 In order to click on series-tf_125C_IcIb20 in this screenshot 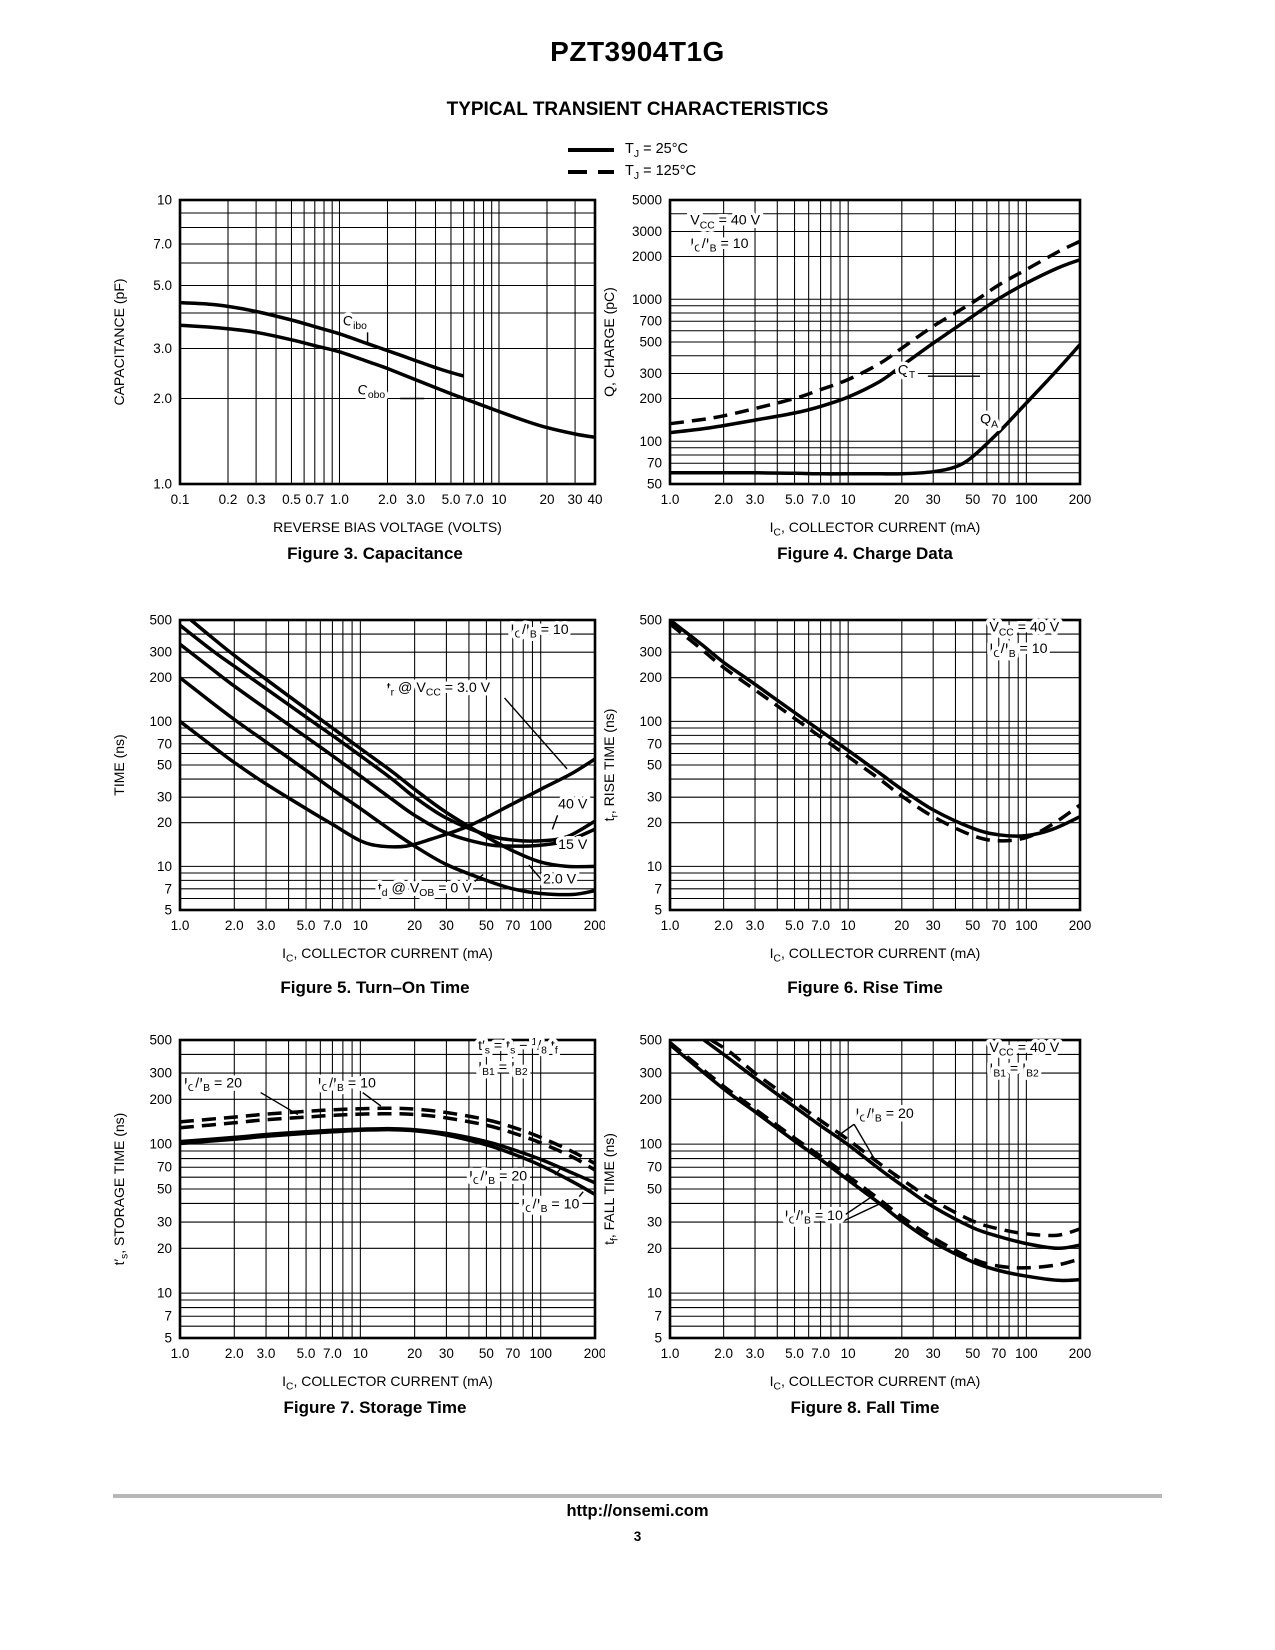, I will do `click(895, 1138)`.